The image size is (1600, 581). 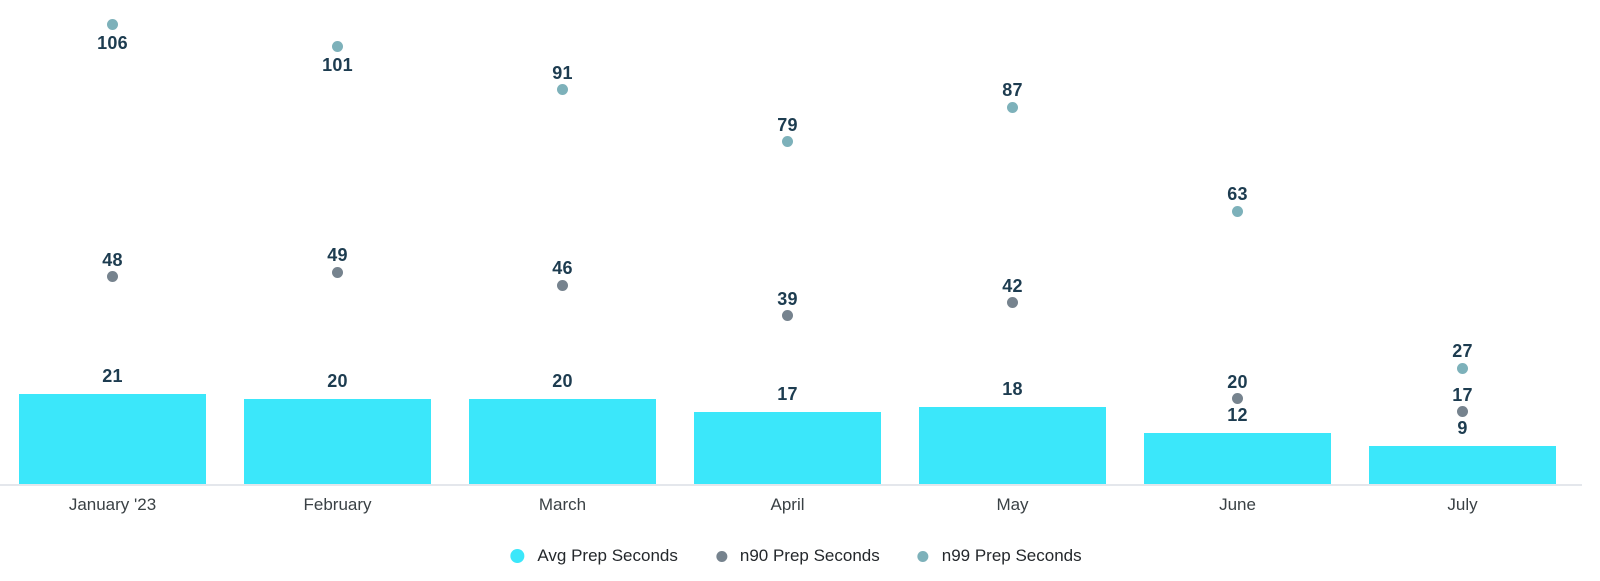 I want to click on n99-point-april, so click(x=787, y=142).